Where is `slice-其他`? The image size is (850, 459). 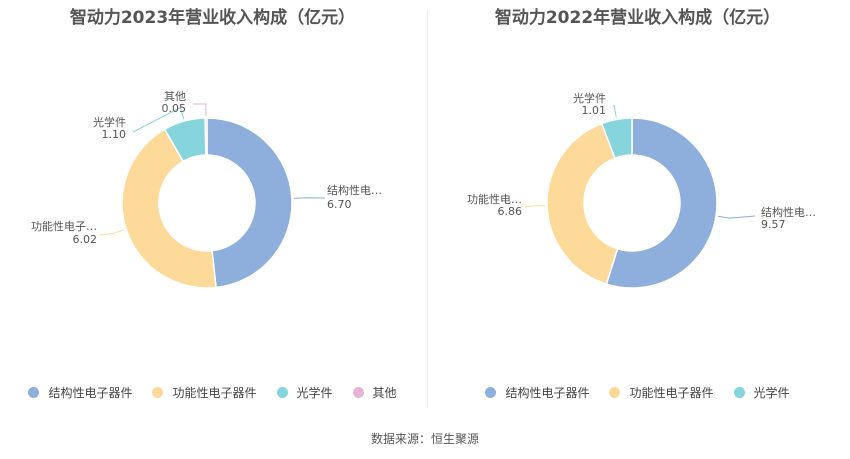 slice-其他 is located at coordinates (206, 136).